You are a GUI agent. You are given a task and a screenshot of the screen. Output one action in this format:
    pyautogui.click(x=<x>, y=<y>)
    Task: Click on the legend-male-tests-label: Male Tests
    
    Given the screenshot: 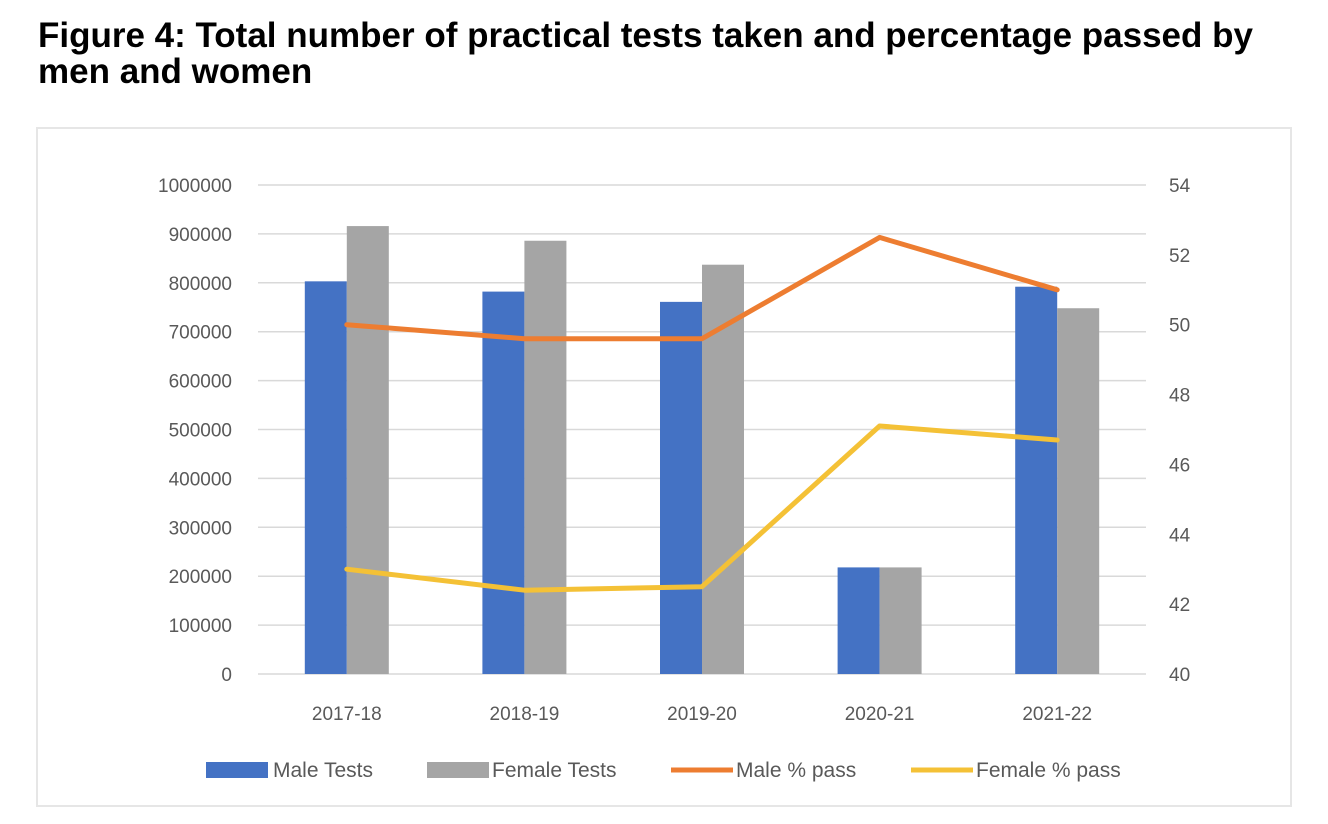 What is the action you would take?
    pyautogui.click(x=323, y=770)
    